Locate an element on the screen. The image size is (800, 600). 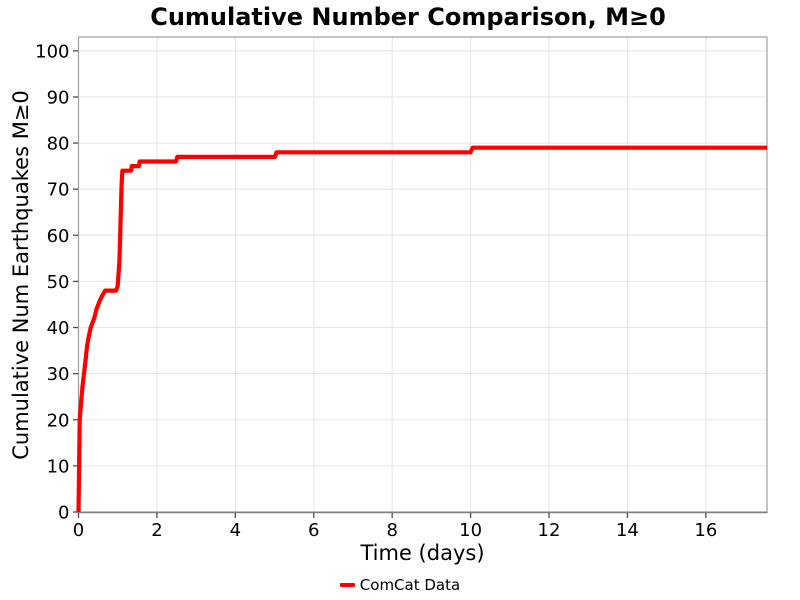
legend-label: ComCat Data is located at coordinates (410, 585).